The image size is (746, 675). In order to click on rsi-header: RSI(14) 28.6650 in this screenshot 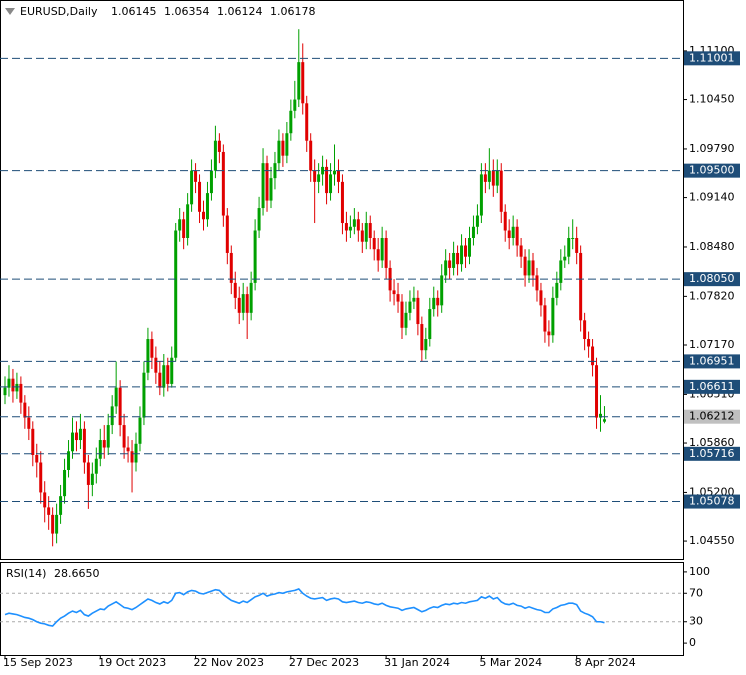, I will do `click(52, 573)`.